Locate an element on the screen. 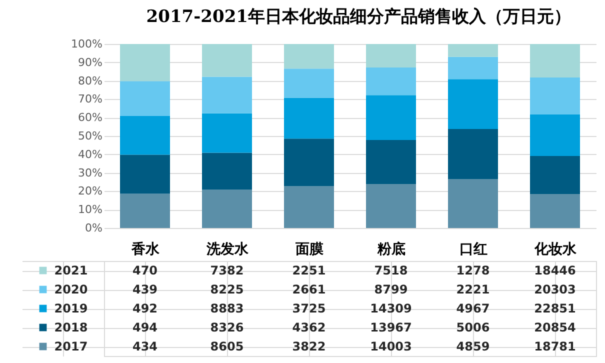  y-tick-label: 20% is located at coordinates (90, 191).